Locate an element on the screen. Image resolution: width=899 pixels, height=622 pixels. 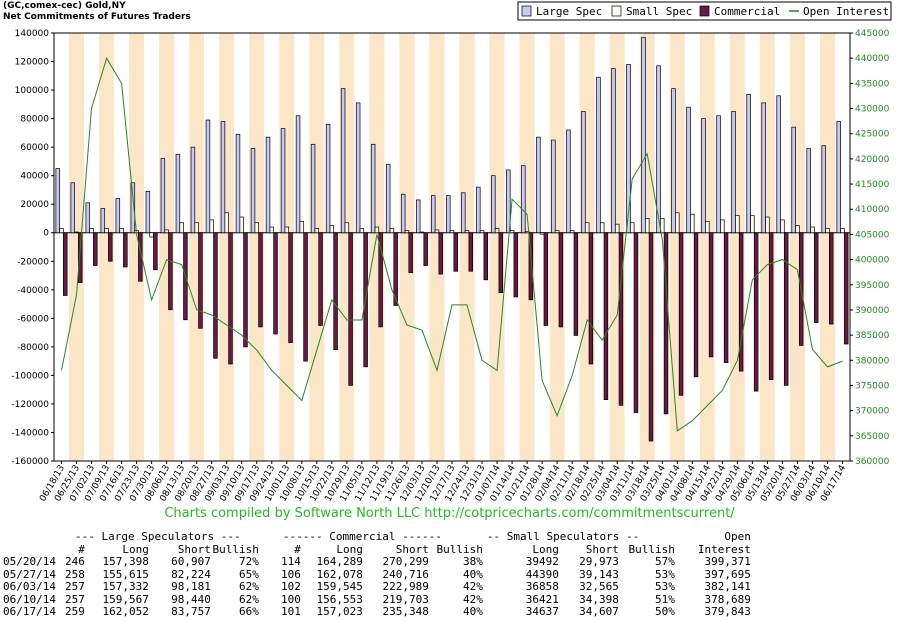
right-tick-label: 370000 is located at coordinates (872, 412).